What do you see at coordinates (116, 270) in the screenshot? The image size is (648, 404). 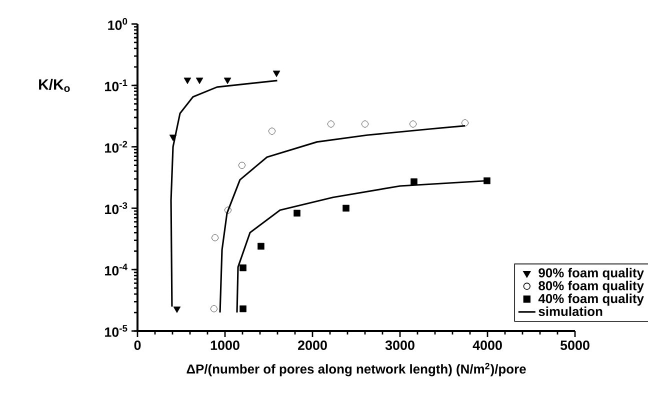 I see `y-tick-label: 10$^{-4}$` at bounding box center [116, 270].